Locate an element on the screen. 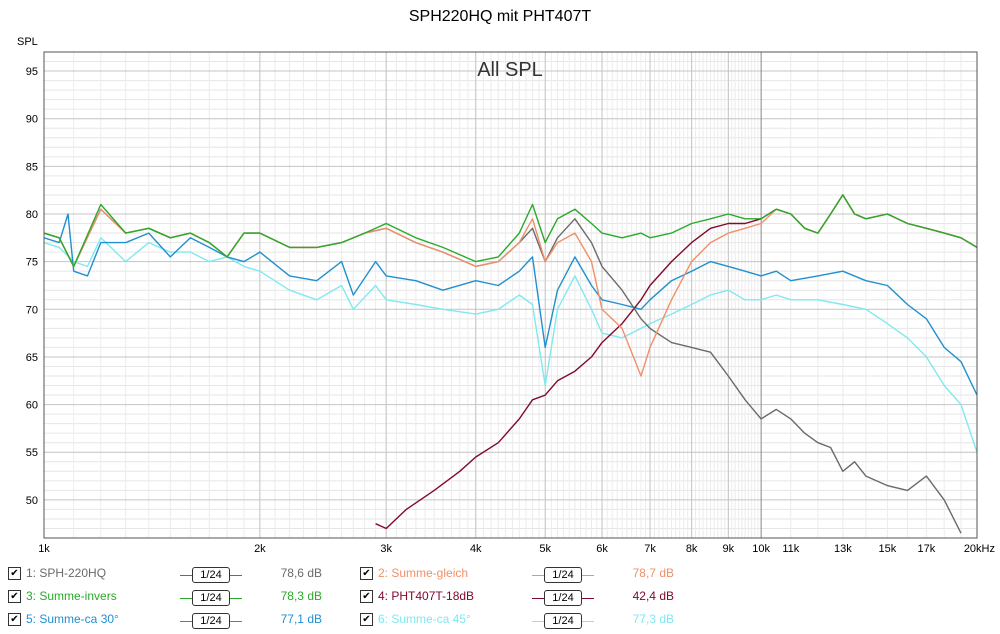 The width and height of the screenshot is (1000, 634). chart-title: SPH220HQ mit PHT407T is located at coordinates (500, 16).